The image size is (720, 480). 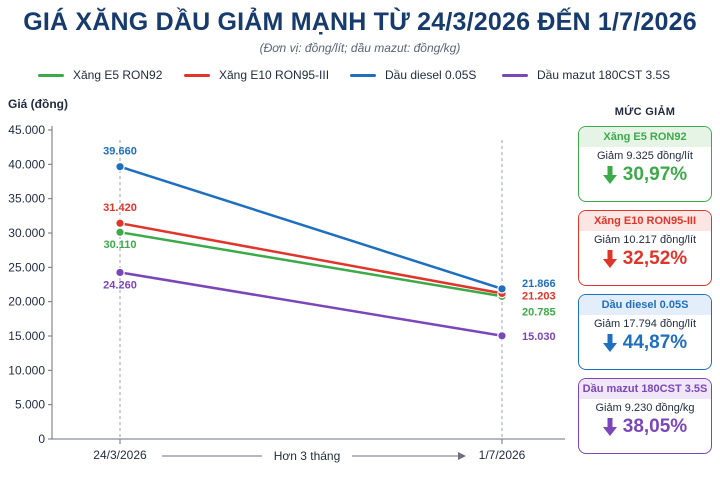 What do you see at coordinates (462, 456) in the screenshot?
I see `arrow-right-icon` at bounding box center [462, 456].